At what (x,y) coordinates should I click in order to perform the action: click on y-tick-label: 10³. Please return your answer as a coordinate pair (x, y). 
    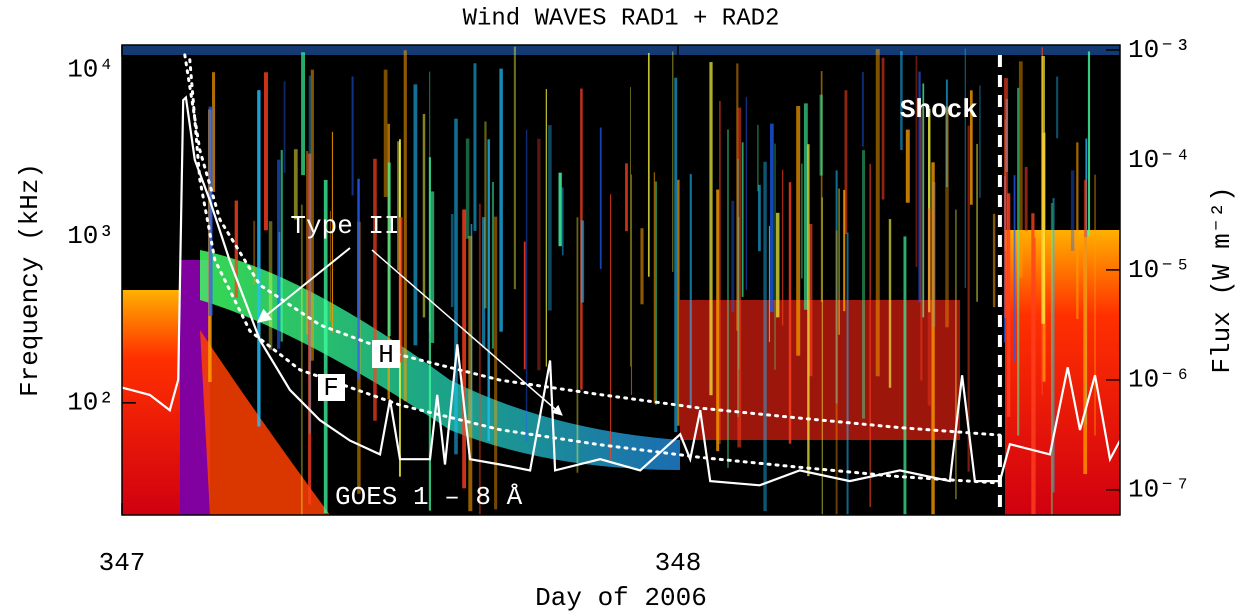
    Looking at the image, I should click on (90, 236).